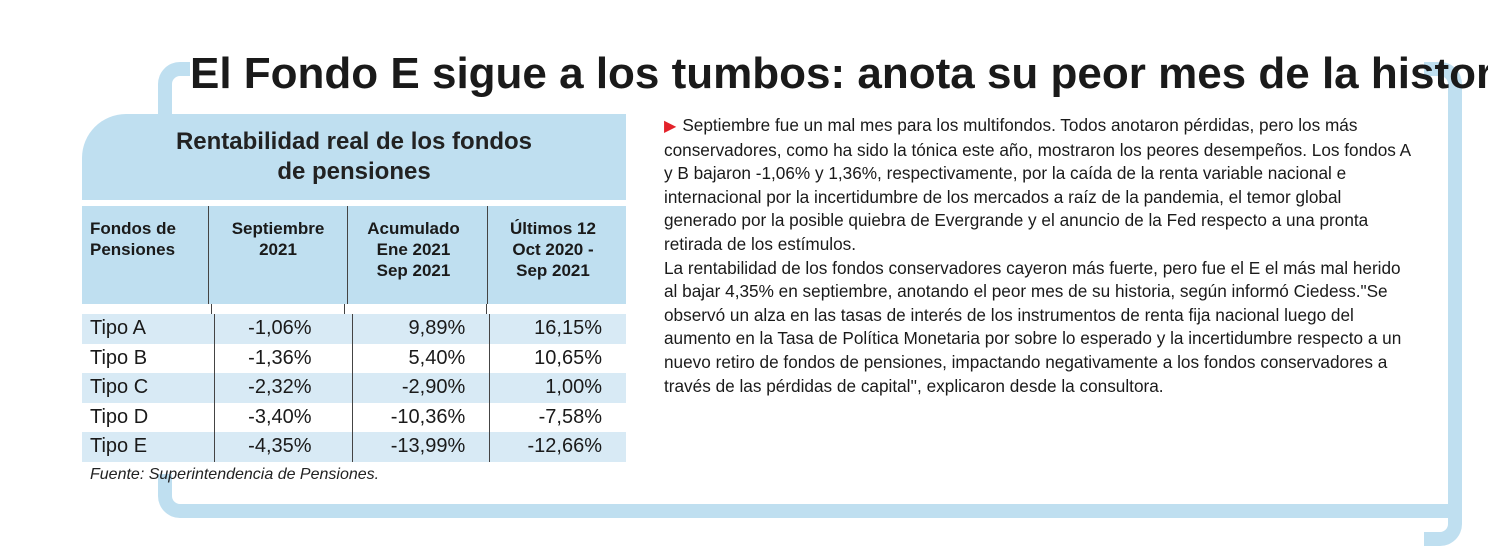 The width and height of the screenshot is (1488, 546). Describe the element at coordinates (284, 329) in the screenshot. I see `value-septiembre: -1,06%` at that location.